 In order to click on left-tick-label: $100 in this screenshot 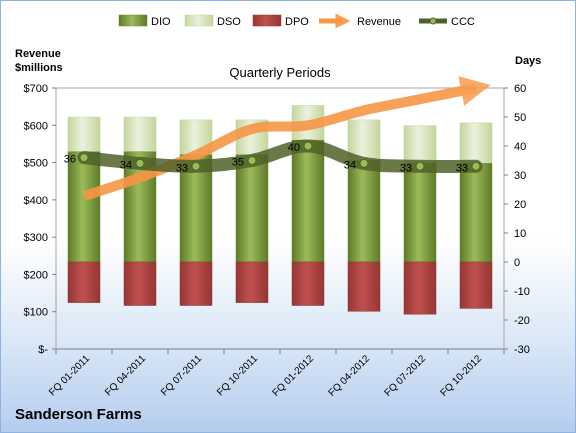, I will do `click(36, 313)`.